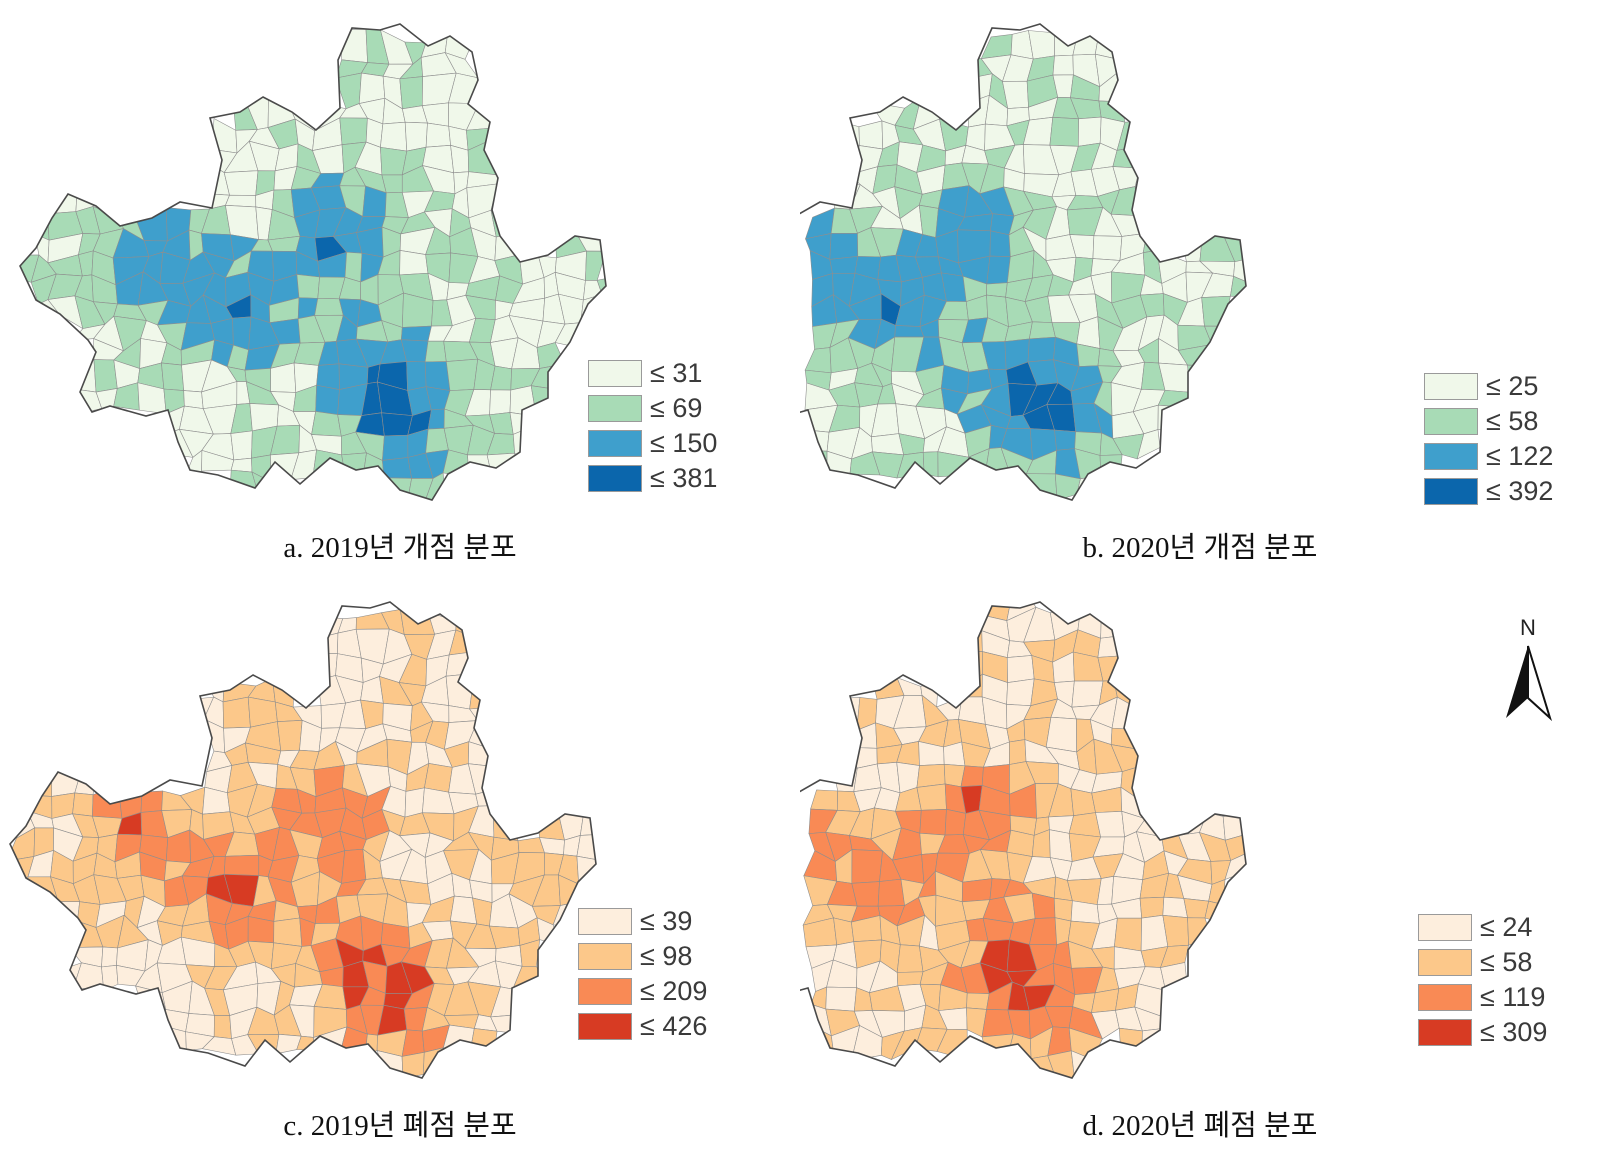  Describe the element at coordinates (1506, 962) in the screenshot. I see `legend-label: ≤ 58` at that location.